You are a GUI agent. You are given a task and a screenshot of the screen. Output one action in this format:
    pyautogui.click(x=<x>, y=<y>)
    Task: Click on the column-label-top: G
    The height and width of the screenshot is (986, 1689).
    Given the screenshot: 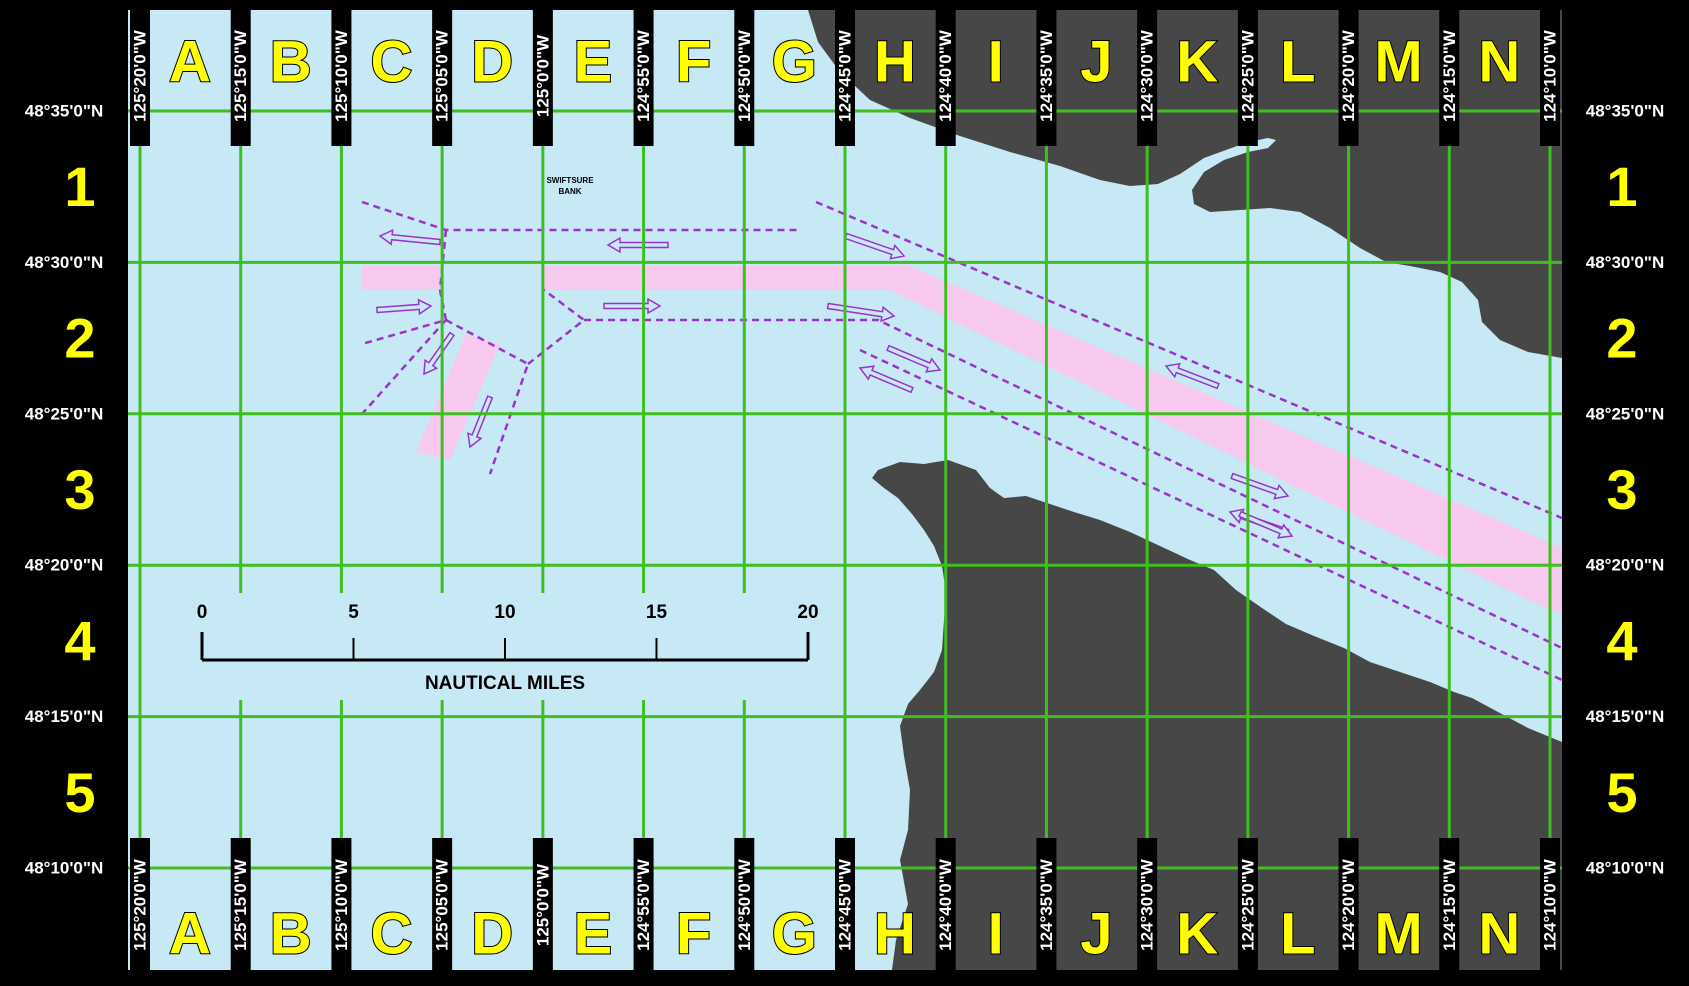 What is the action you would take?
    pyautogui.click(x=794, y=62)
    